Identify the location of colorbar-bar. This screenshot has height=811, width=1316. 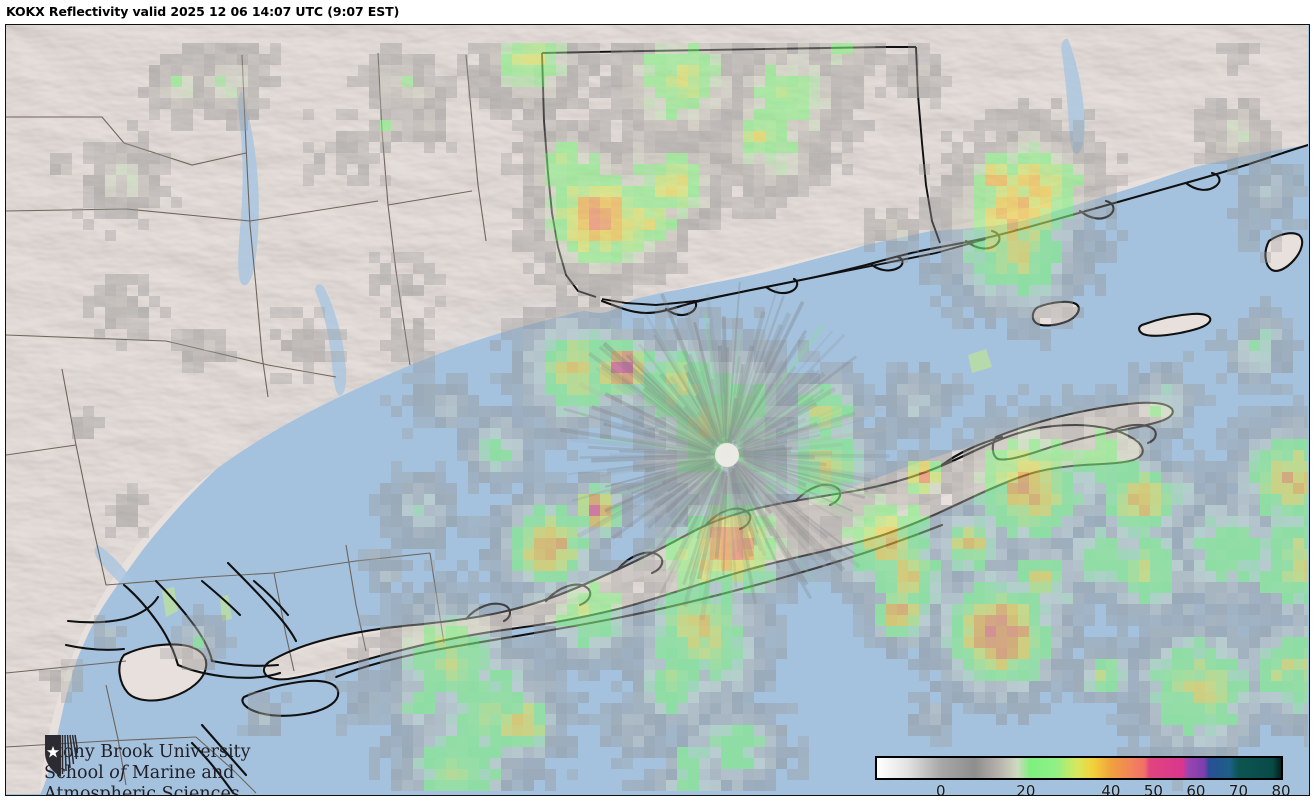
(1079, 768).